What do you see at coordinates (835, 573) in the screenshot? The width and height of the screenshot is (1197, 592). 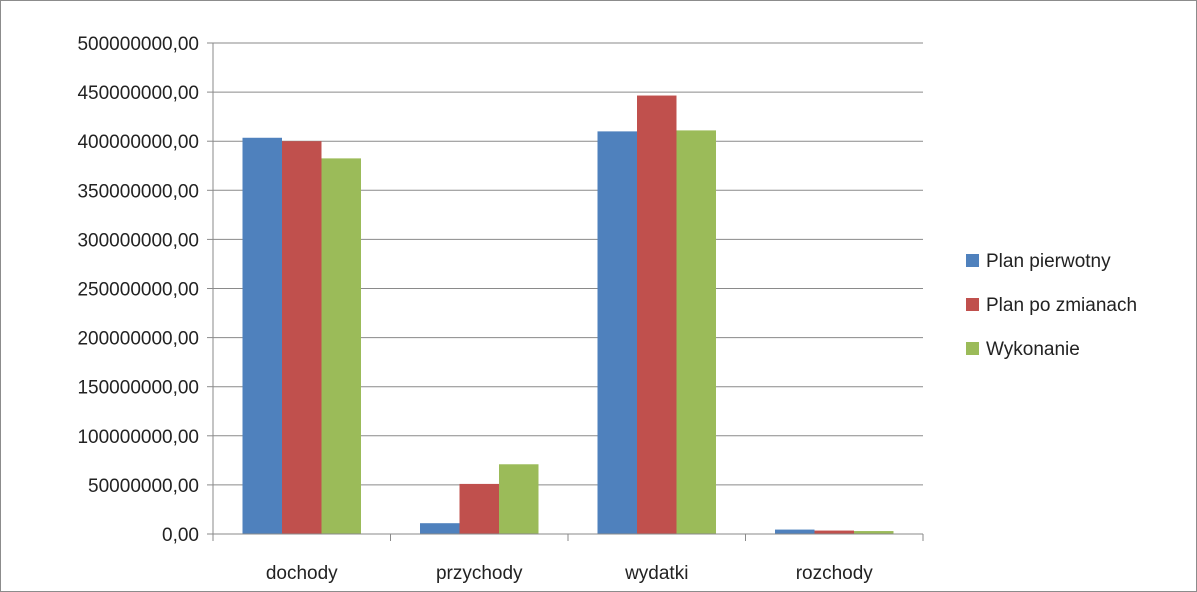 I see `x-category-label: rozchody` at bounding box center [835, 573].